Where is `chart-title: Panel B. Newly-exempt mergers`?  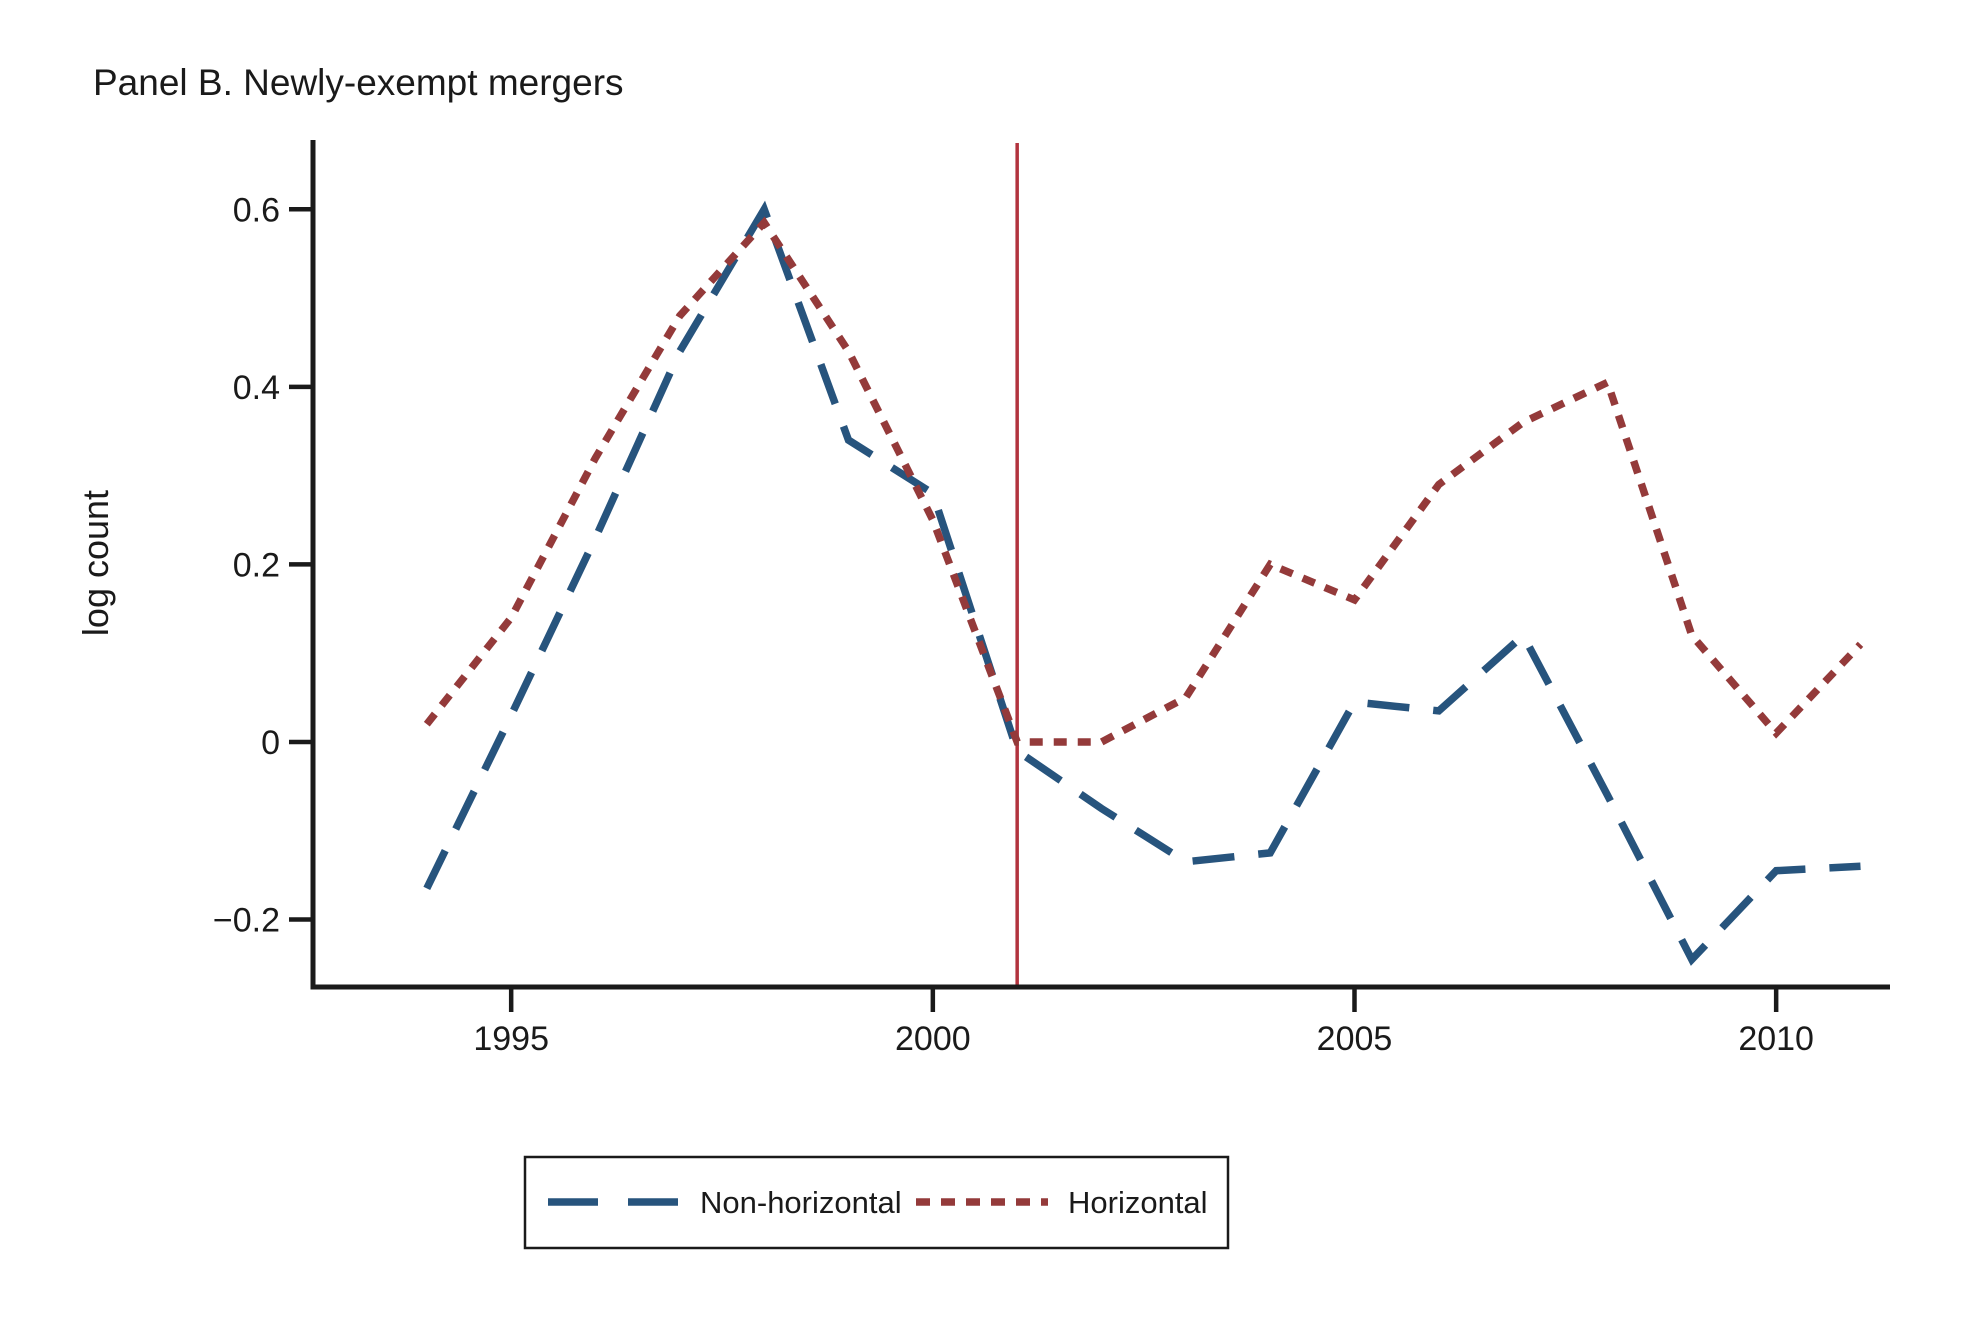 chart-title: Panel B. Newly-exempt mergers is located at coordinates (358, 82).